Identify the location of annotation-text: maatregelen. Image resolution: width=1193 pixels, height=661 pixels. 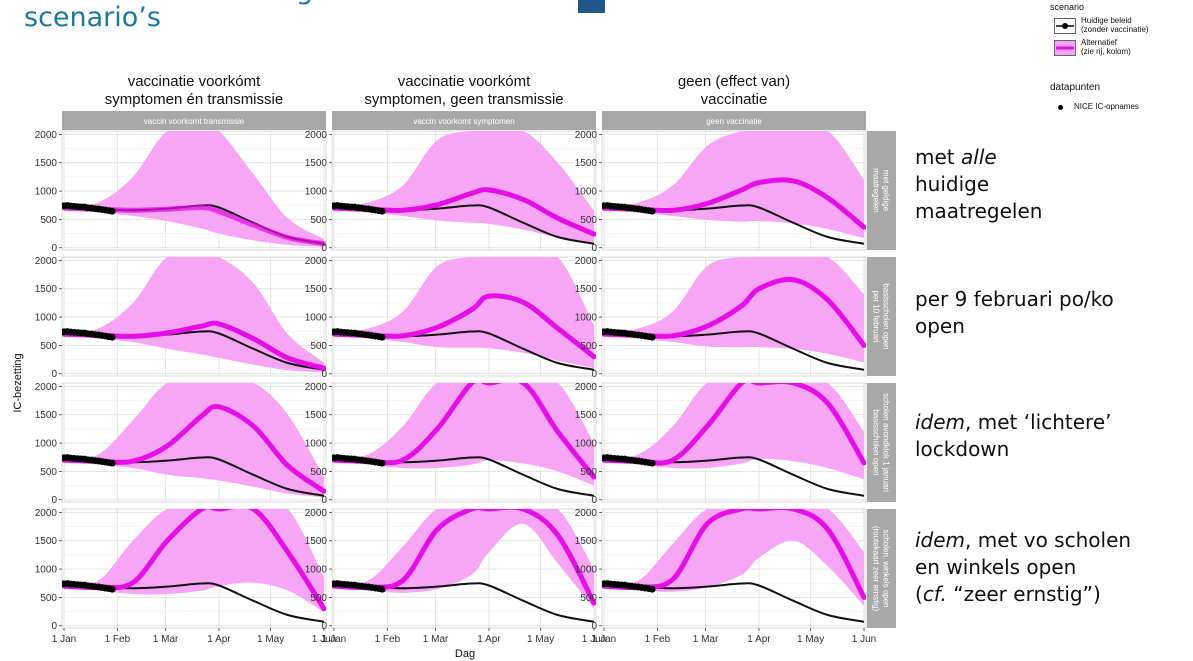
(979, 211).